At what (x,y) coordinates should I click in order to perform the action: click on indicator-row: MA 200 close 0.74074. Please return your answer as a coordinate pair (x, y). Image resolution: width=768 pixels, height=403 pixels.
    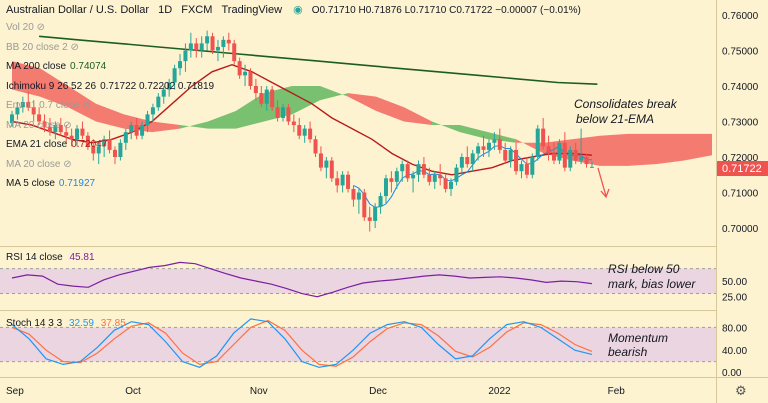
    Looking at the image, I should click on (56, 66).